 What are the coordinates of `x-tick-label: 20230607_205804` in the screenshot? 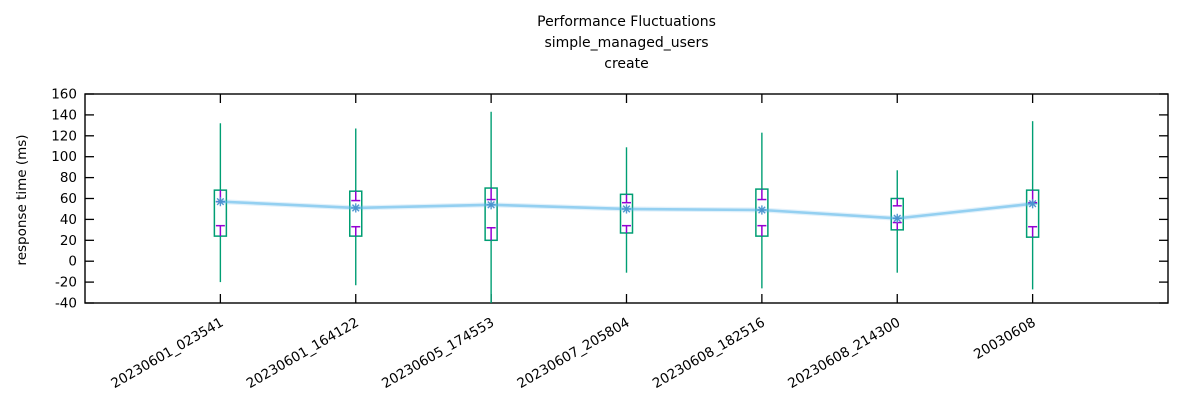 It's located at (574, 353).